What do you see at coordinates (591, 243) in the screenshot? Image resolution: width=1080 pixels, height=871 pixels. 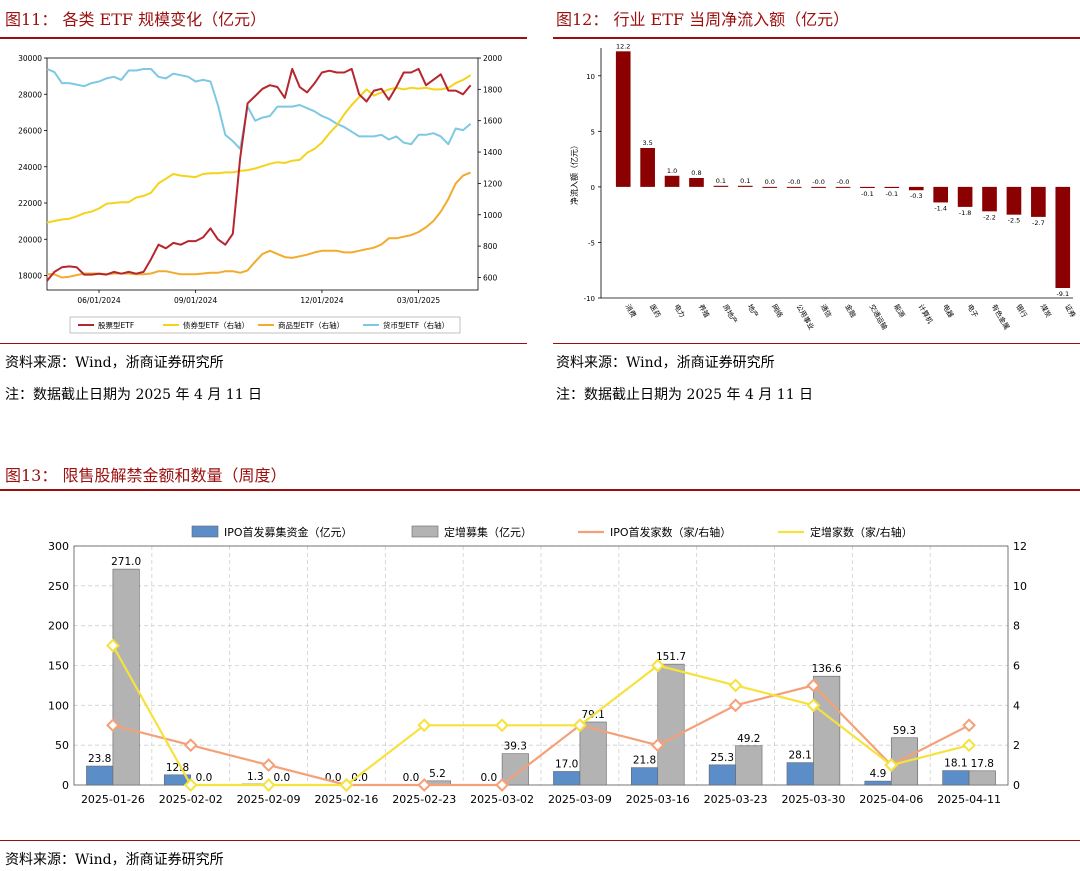 I see `fig12-y-tick-label: -5` at bounding box center [591, 243].